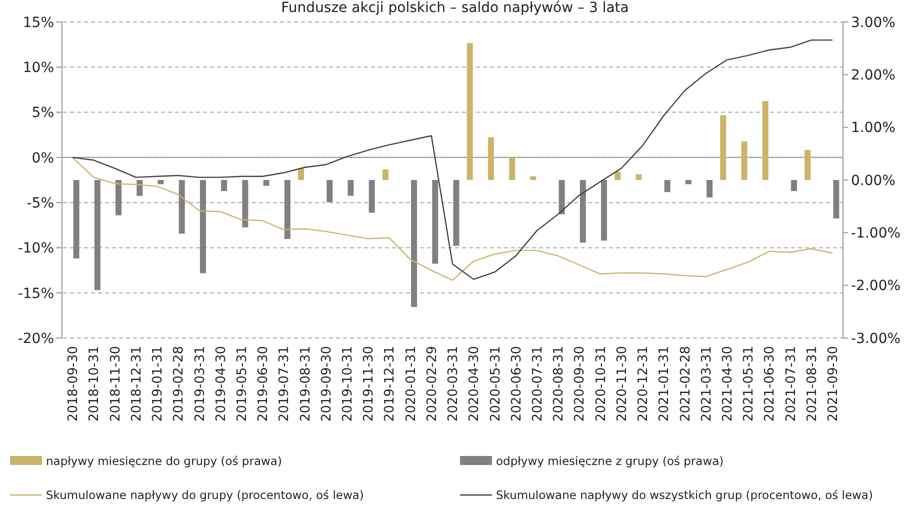 Image resolution: width=909 pixels, height=506 pixels. I want to click on x-tick-label: 2019-07-31, so click(284, 384).